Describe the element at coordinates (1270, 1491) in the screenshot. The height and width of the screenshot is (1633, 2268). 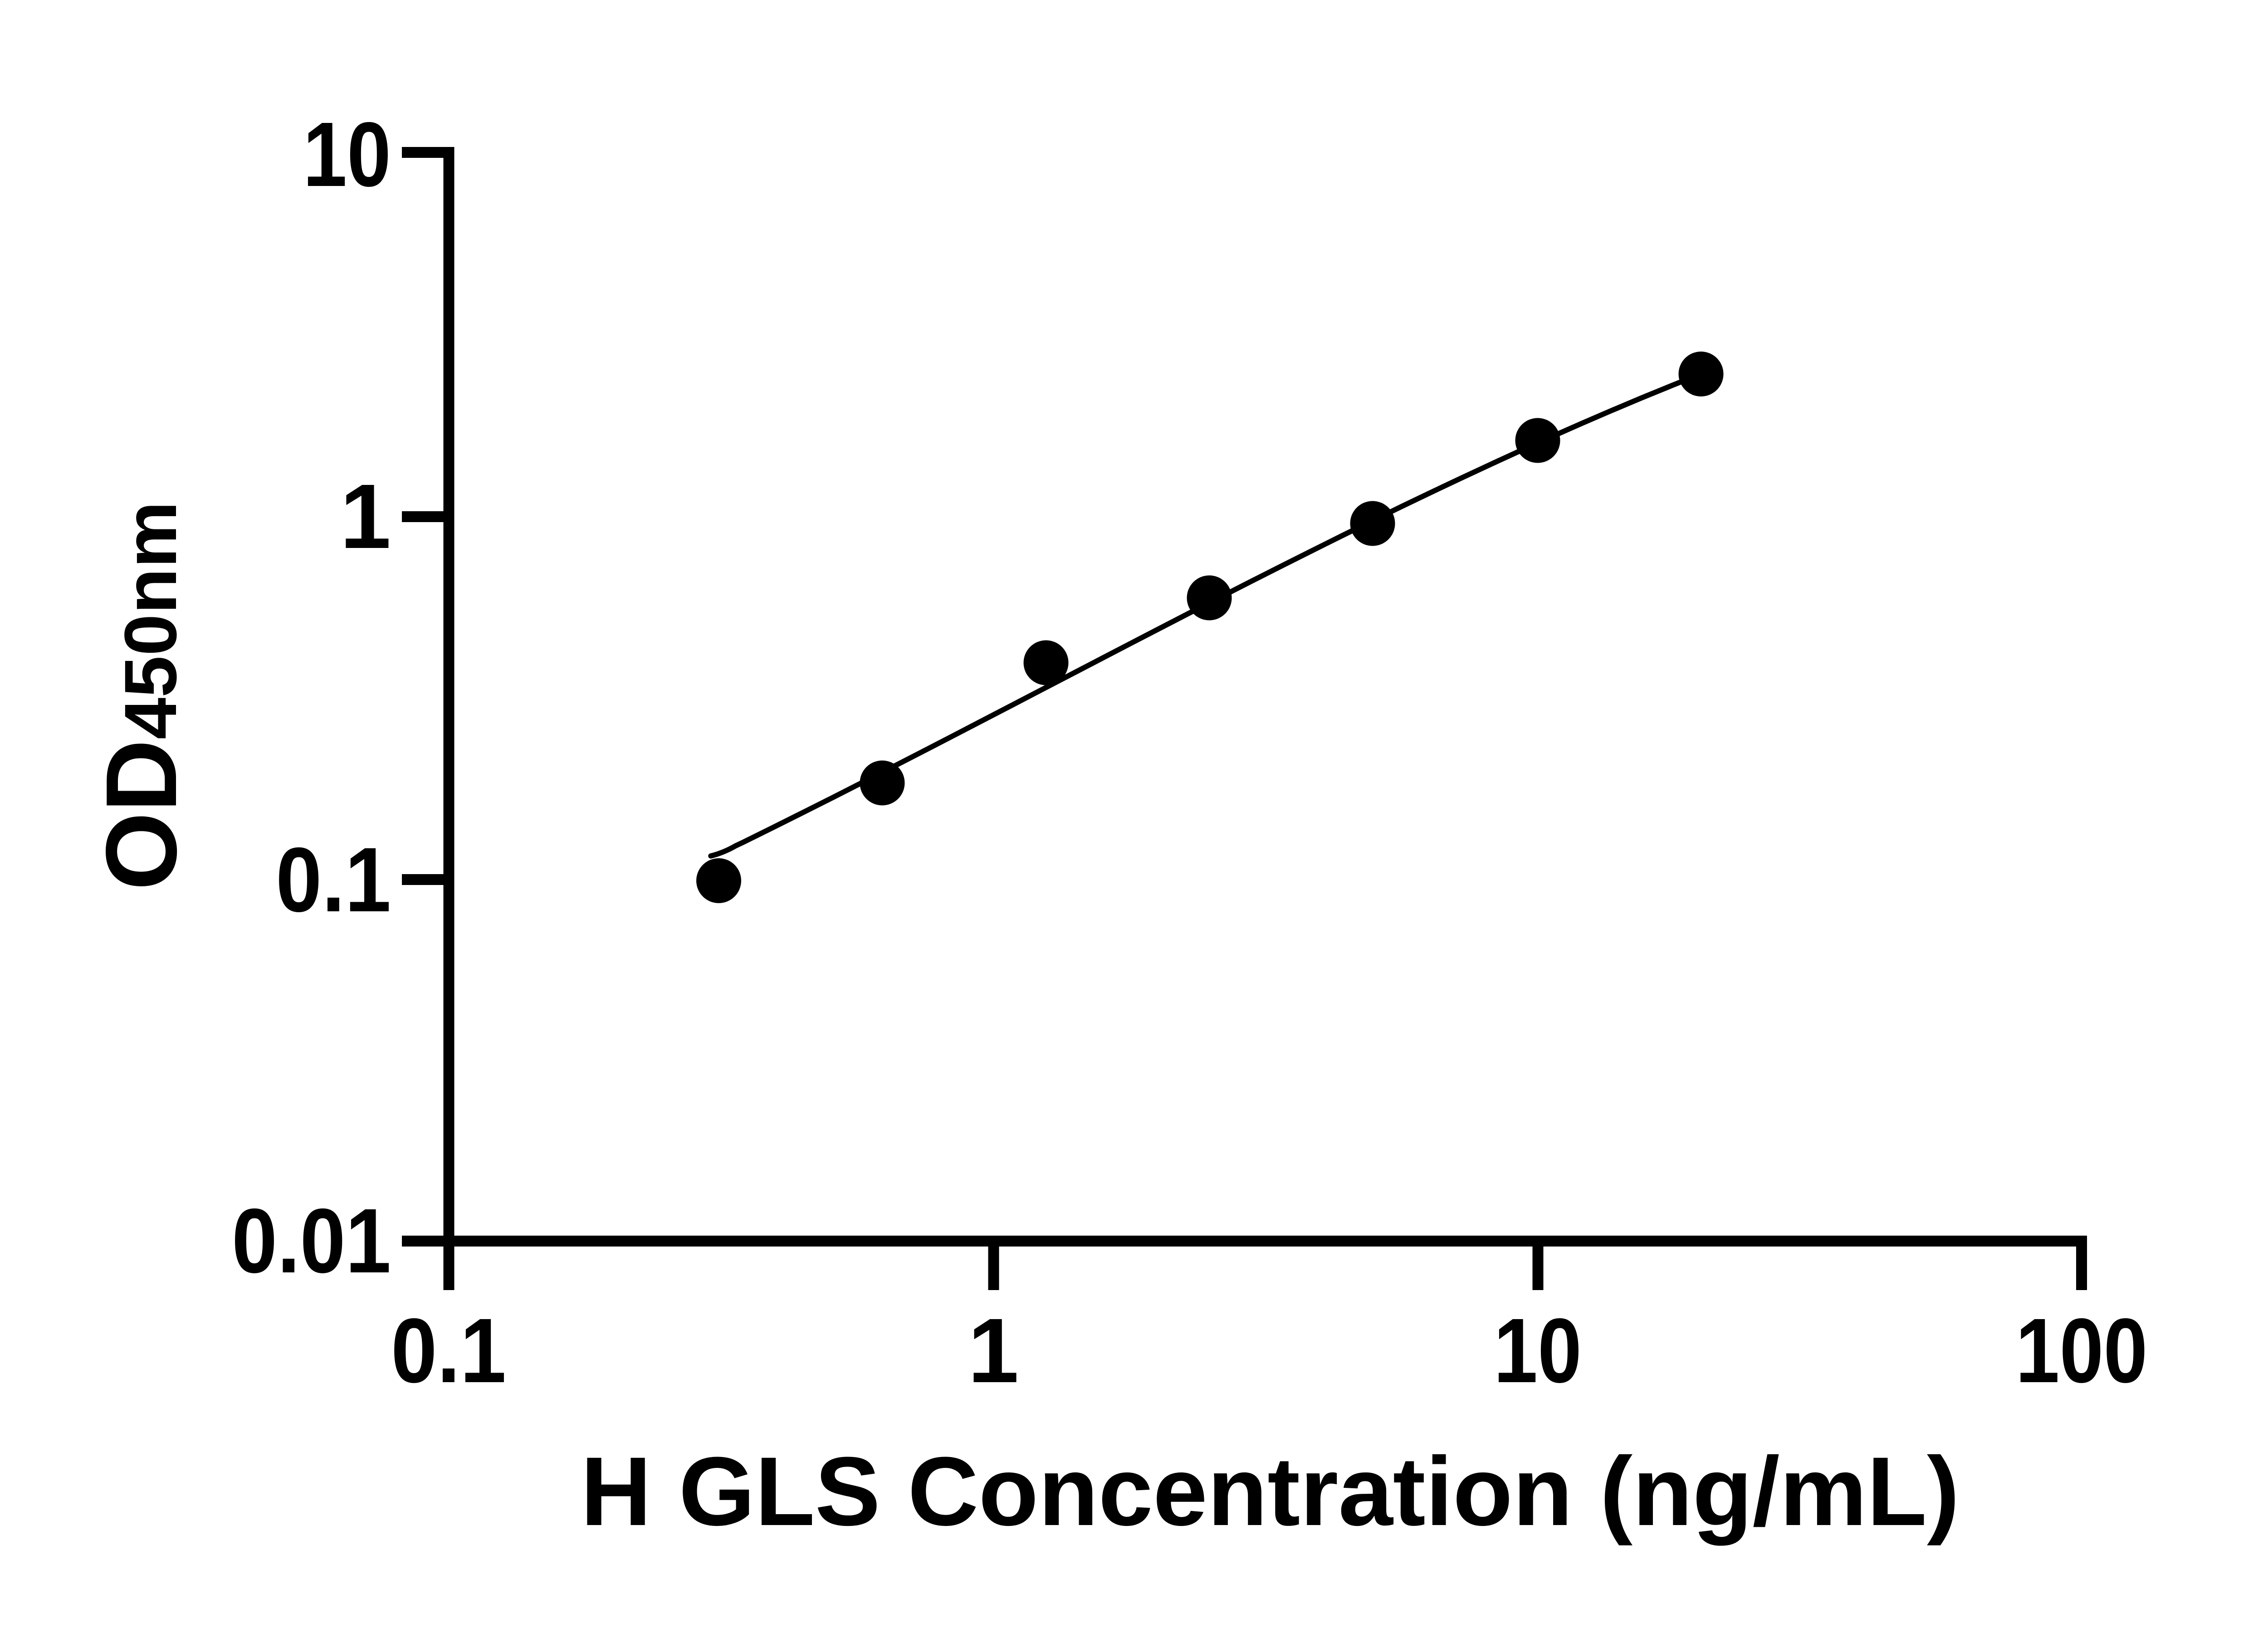
I see `svg-text: H GLS Concentration (ng/mL)` at that location.